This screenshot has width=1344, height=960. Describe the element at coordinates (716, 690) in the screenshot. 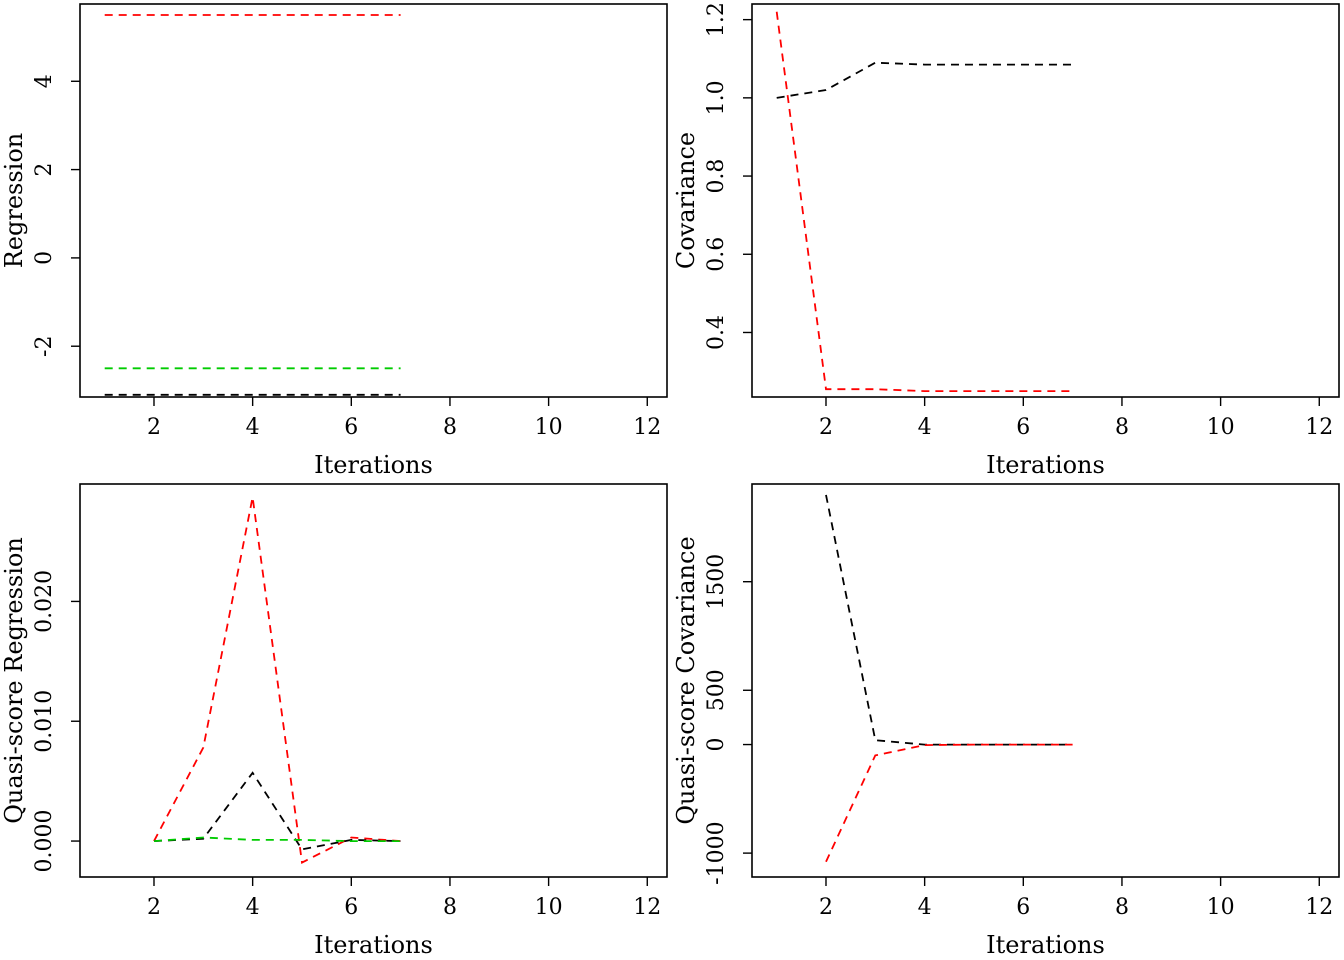

I see `y-tick-label: 500` at that location.